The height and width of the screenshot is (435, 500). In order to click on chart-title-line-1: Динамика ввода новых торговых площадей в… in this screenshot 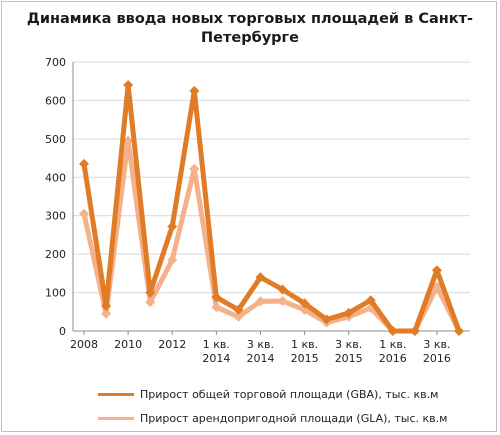, I will do `click(250, 19)`.